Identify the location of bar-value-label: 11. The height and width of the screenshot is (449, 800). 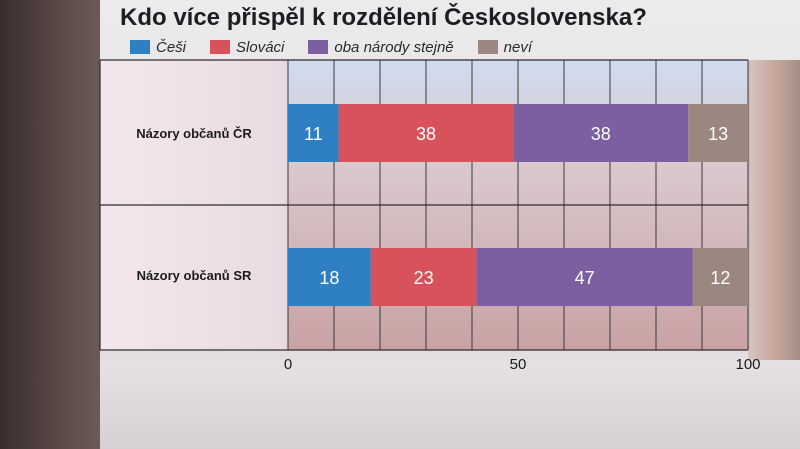
(313, 134).